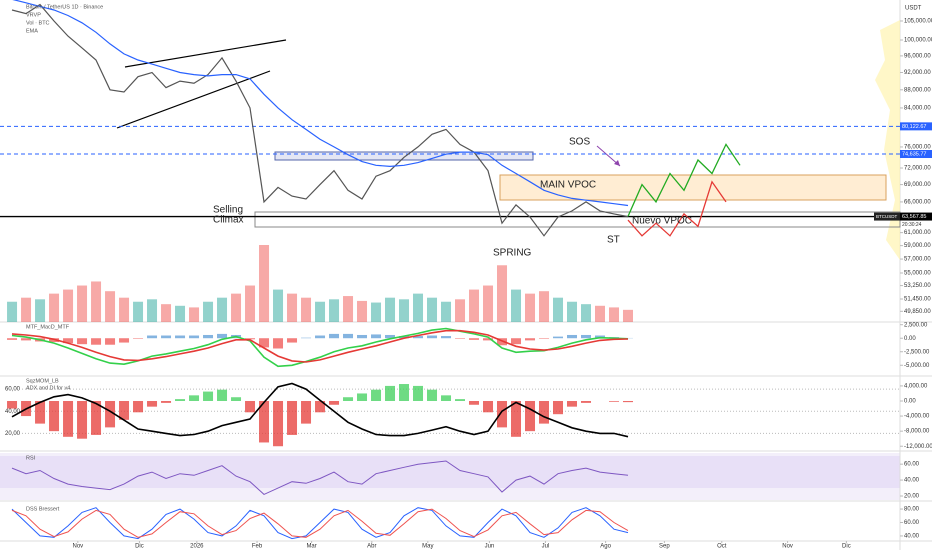 This screenshot has width=932, height=550. Describe the element at coordinates (918, 41) in the screenshot. I see `y-tick-label: 100,000.00` at that location.